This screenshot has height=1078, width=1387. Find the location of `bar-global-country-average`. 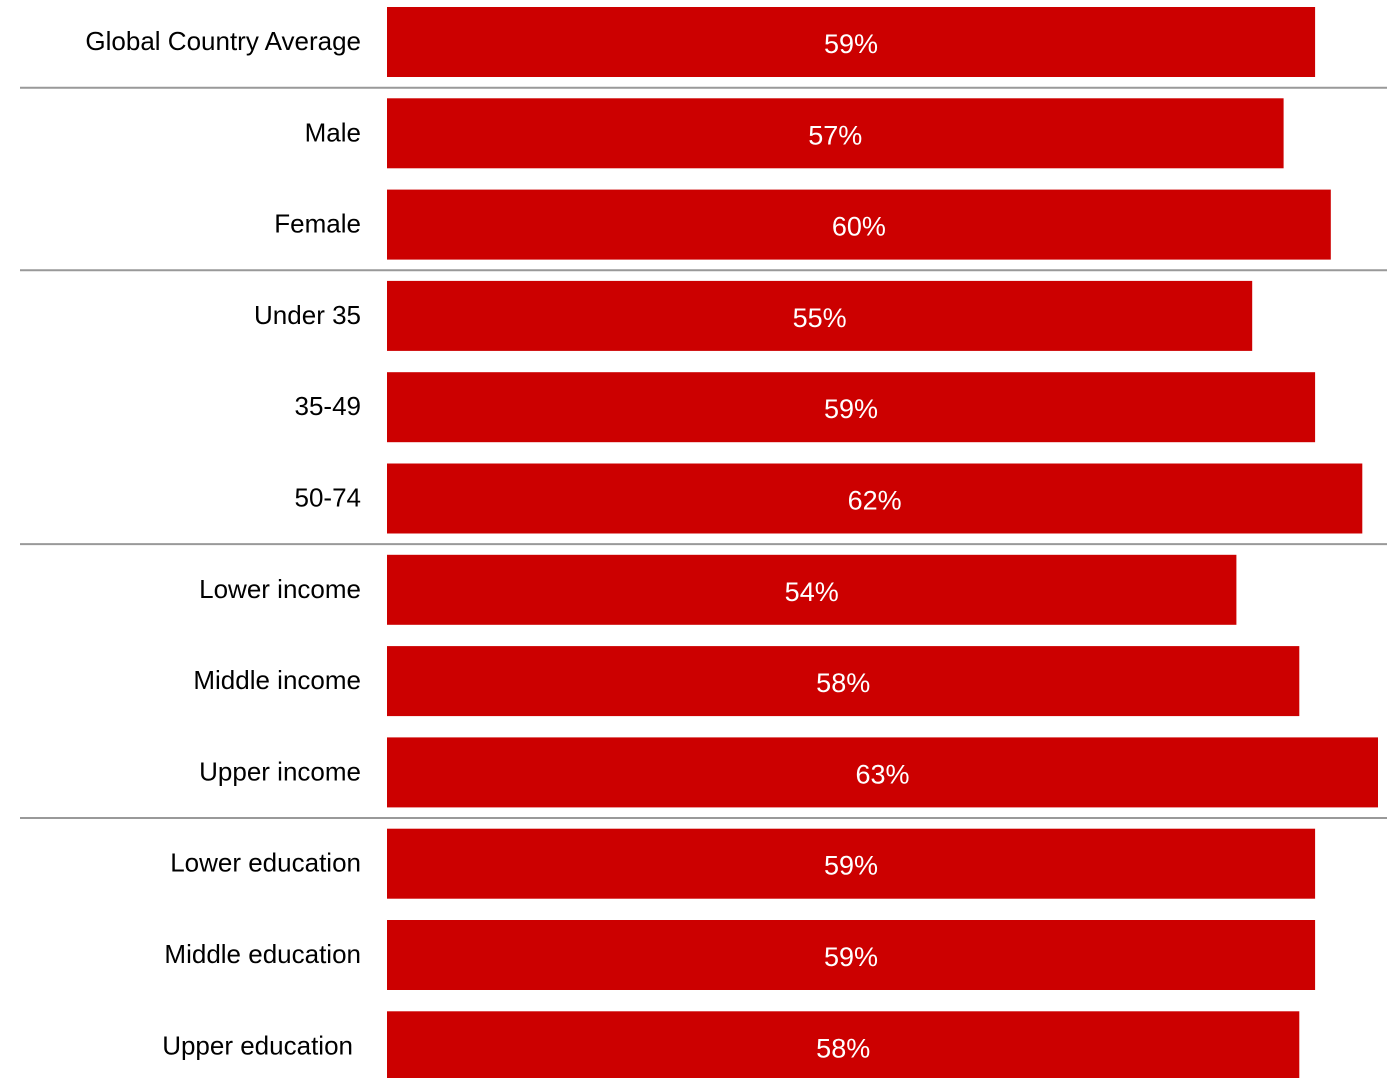

bar-global-country-average is located at coordinates (851, 42).